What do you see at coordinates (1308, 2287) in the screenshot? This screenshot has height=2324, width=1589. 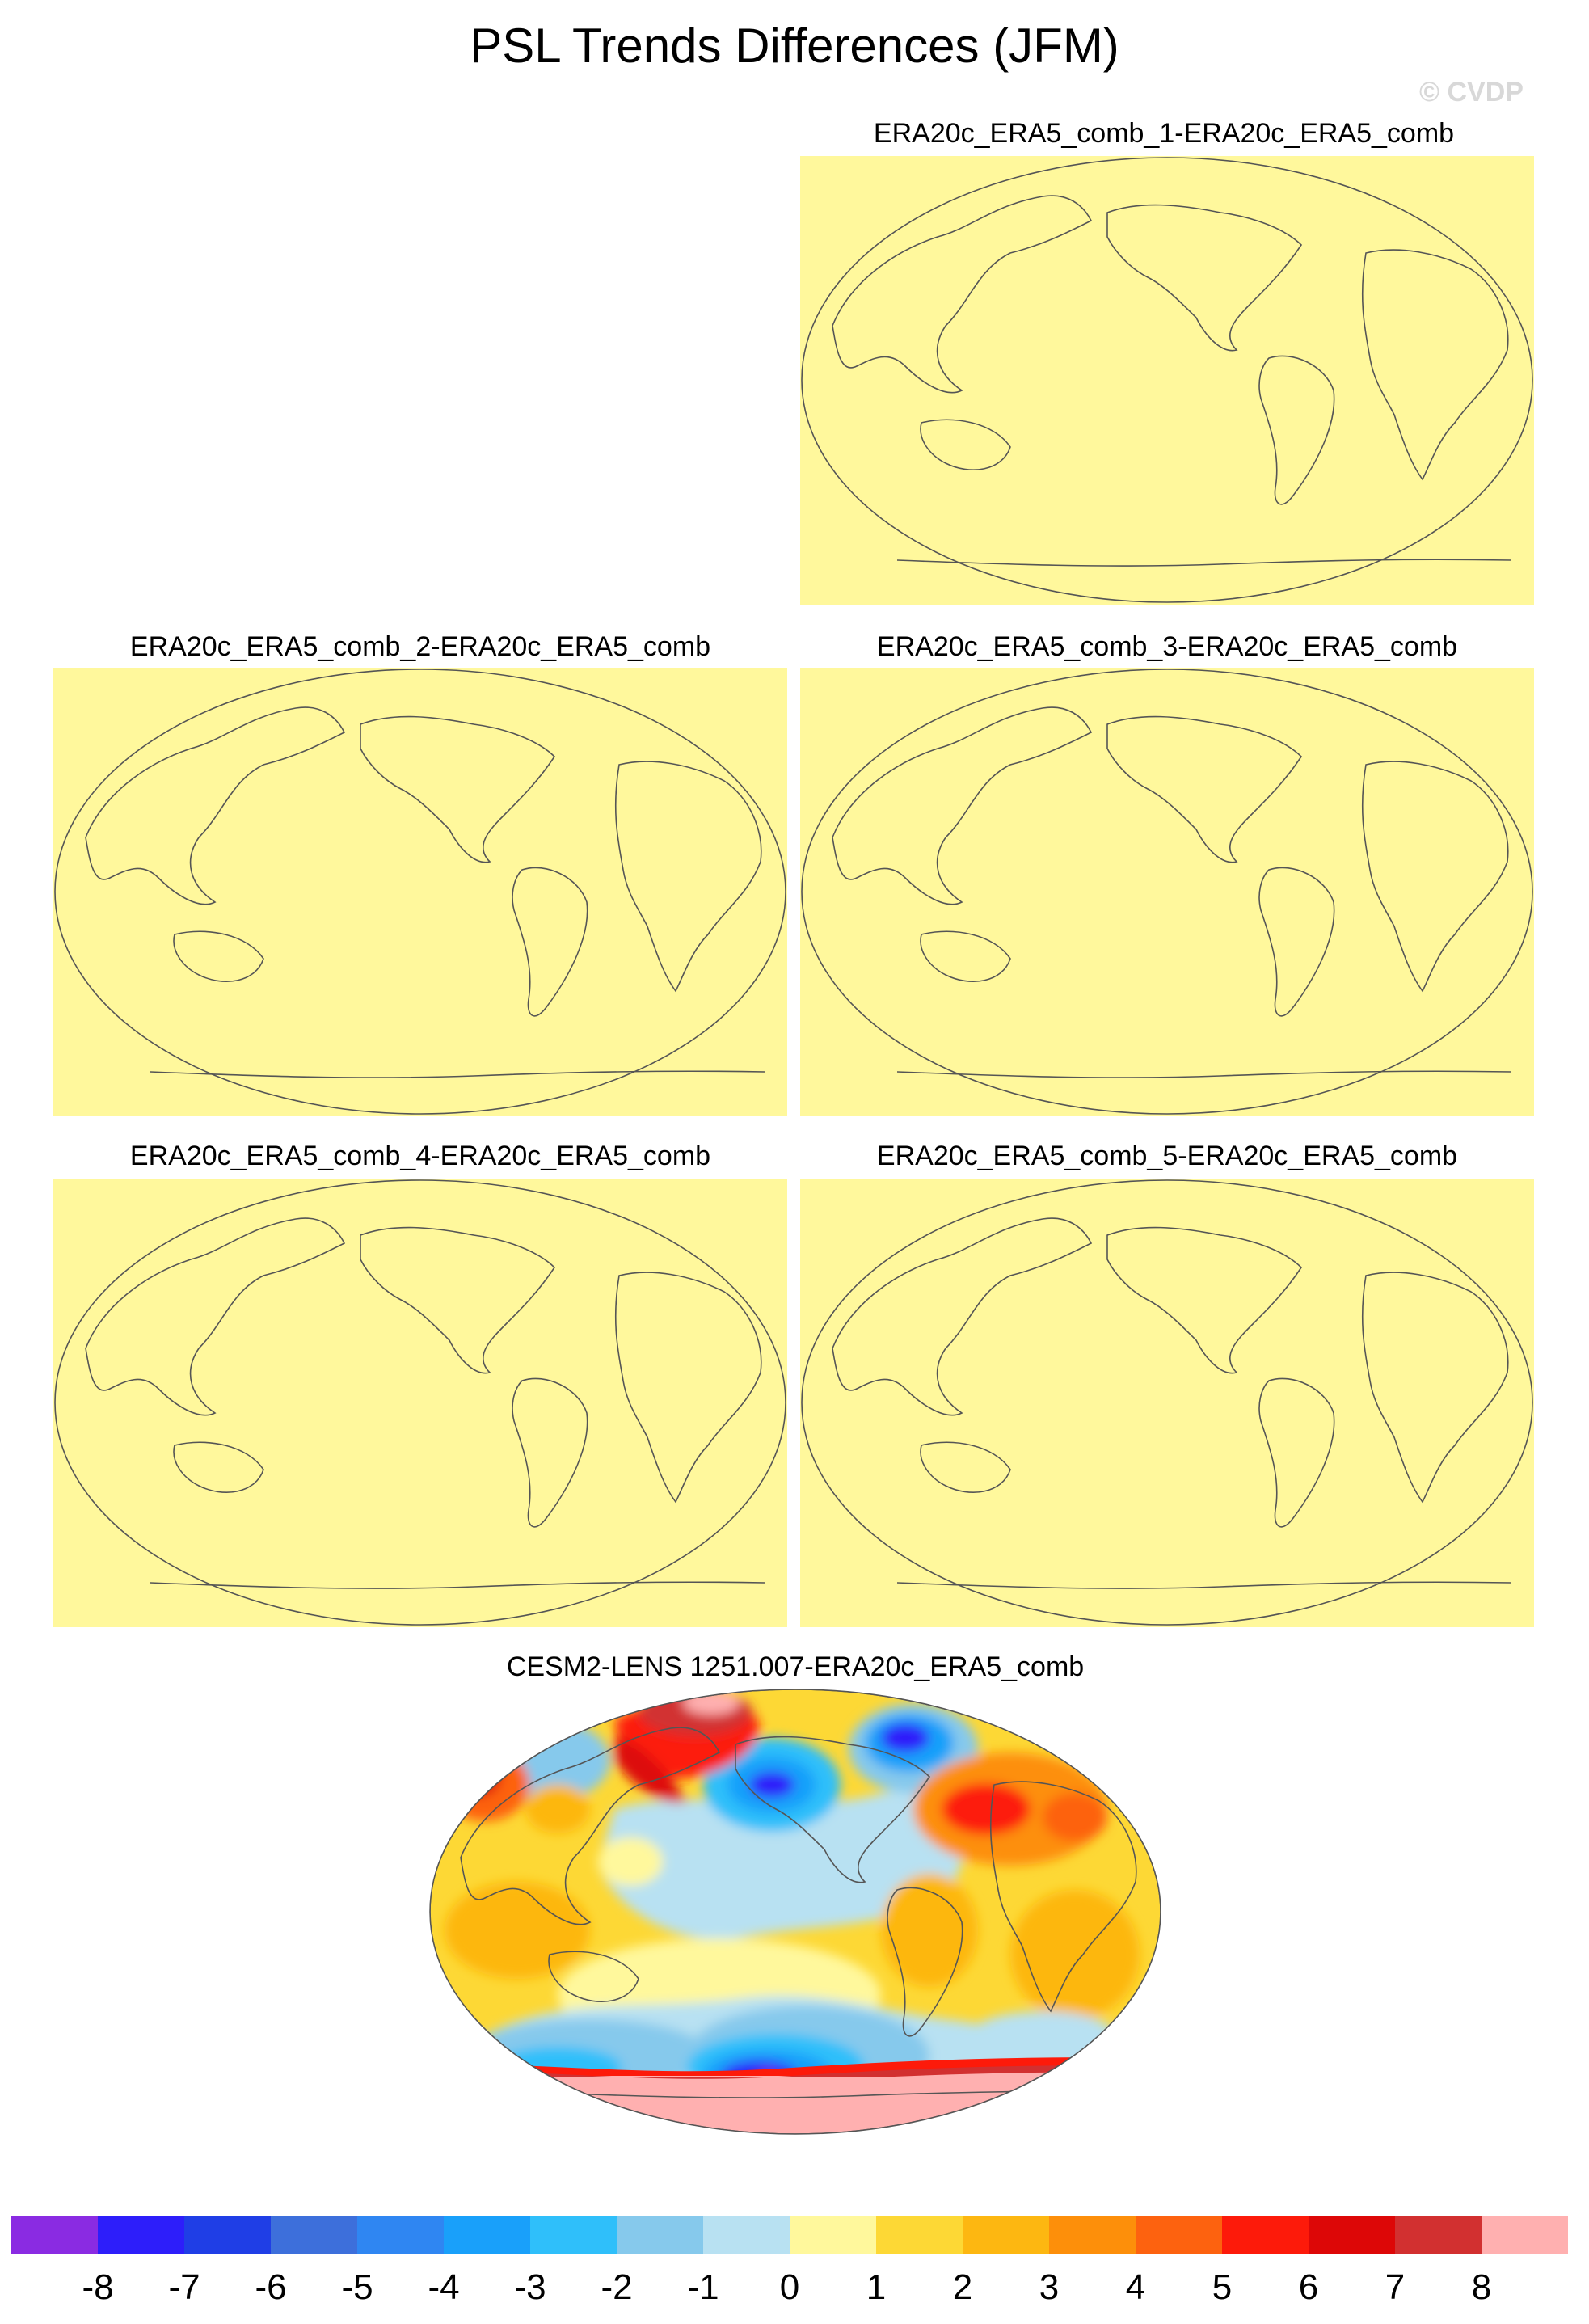 I see `colorbar-tick-label: 6` at bounding box center [1308, 2287].